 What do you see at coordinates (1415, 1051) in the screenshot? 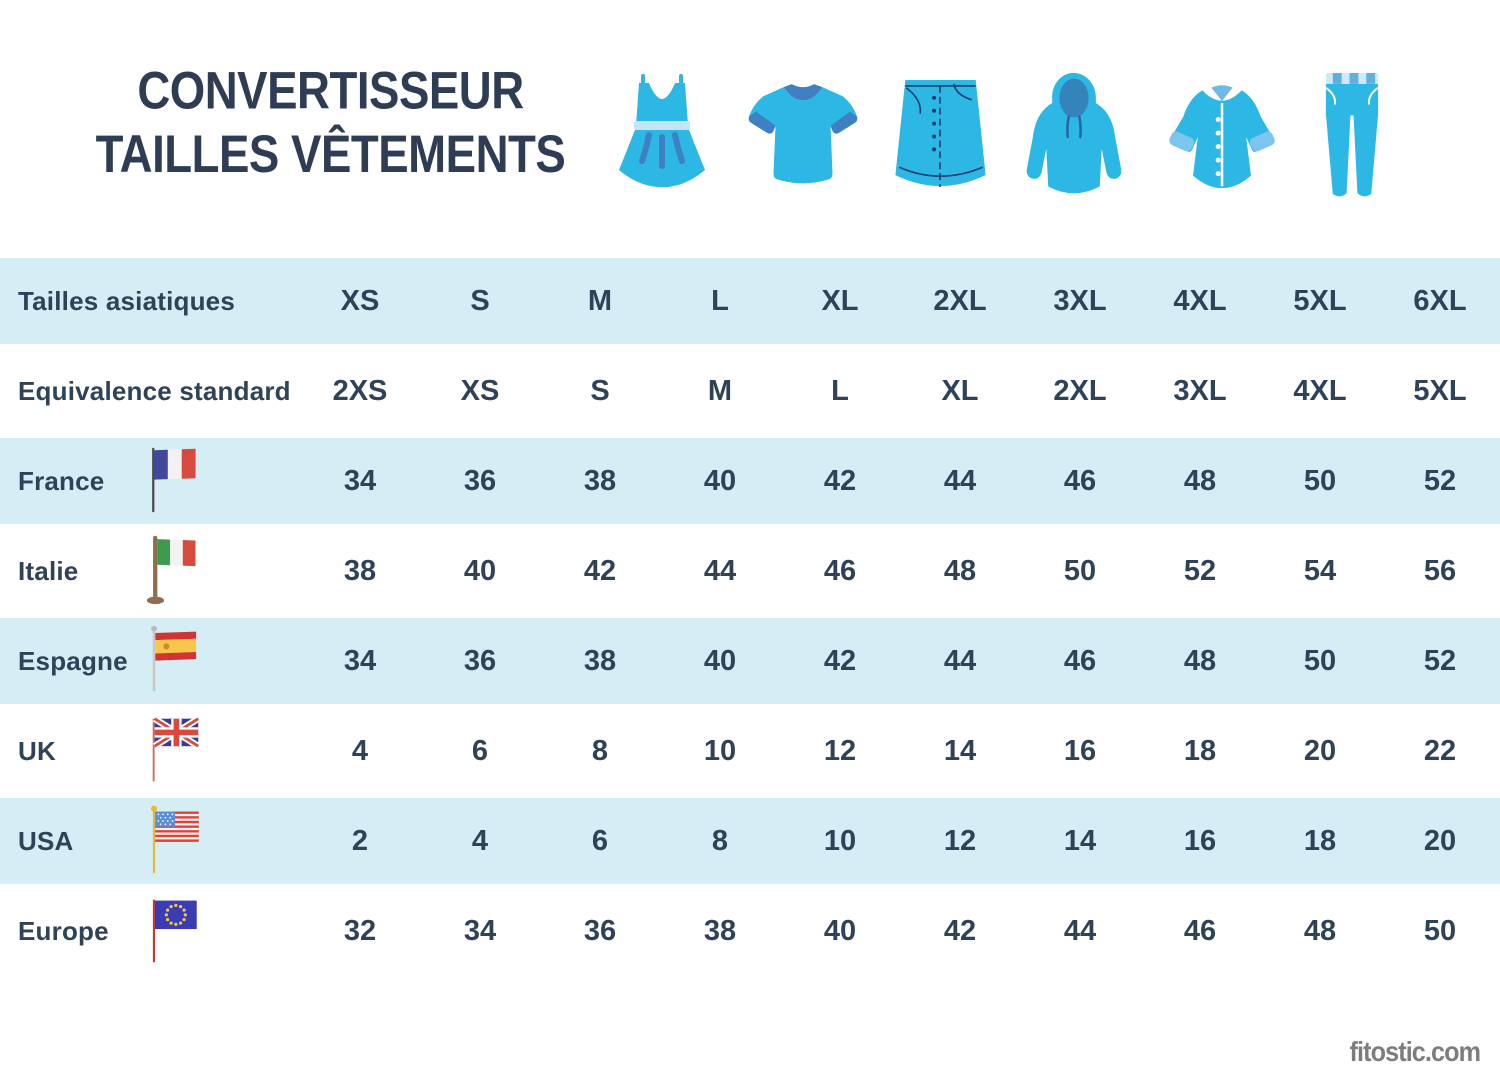
I see `watermark: fitostic.com` at bounding box center [1415, 1051].